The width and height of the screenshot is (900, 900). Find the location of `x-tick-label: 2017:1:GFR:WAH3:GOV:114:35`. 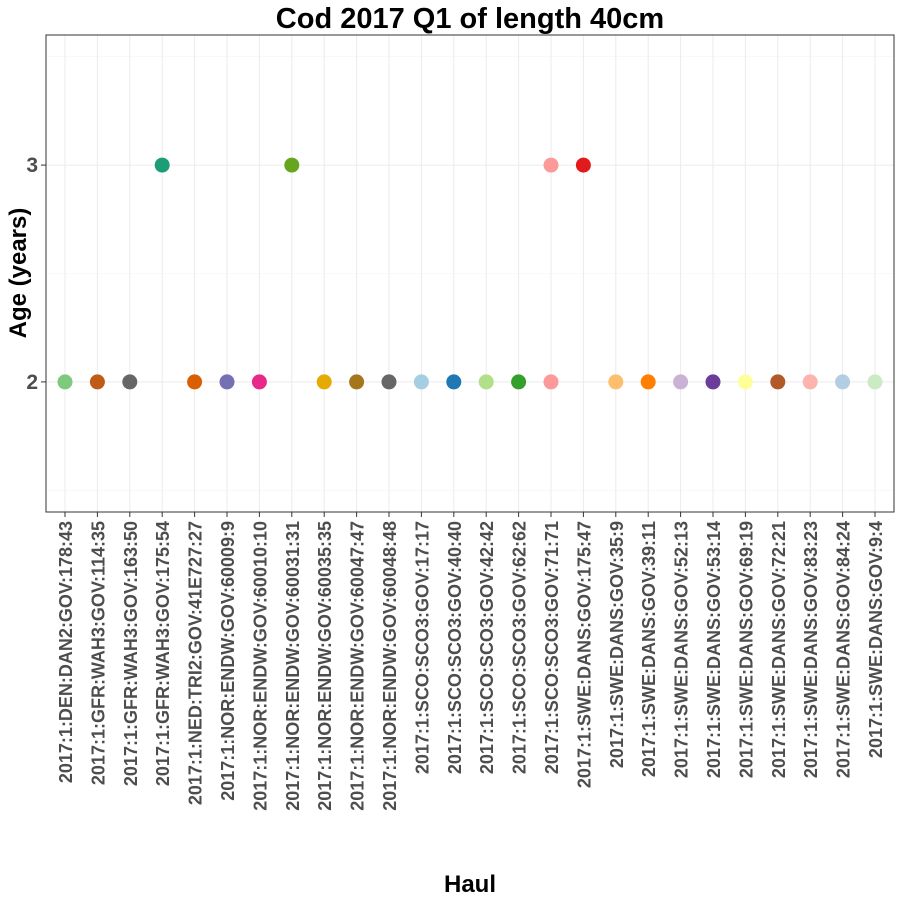

x-tick-label: 2017:1:GFR:WAH3:GOV:114:35 is located at coordinates (98, 653).